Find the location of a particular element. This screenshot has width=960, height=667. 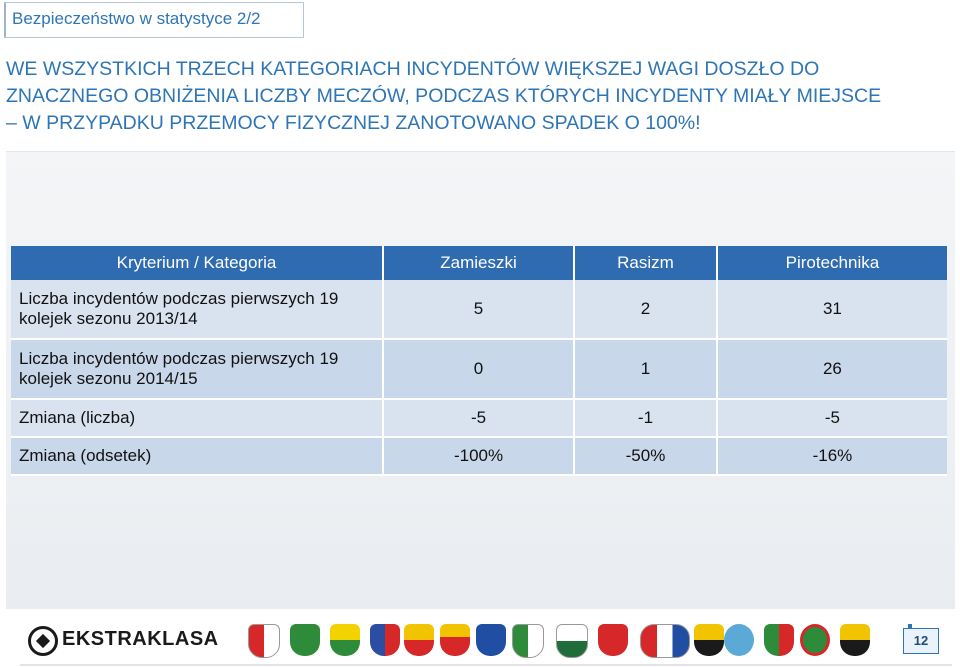

footer-divider is located at coordinates (486, 665).